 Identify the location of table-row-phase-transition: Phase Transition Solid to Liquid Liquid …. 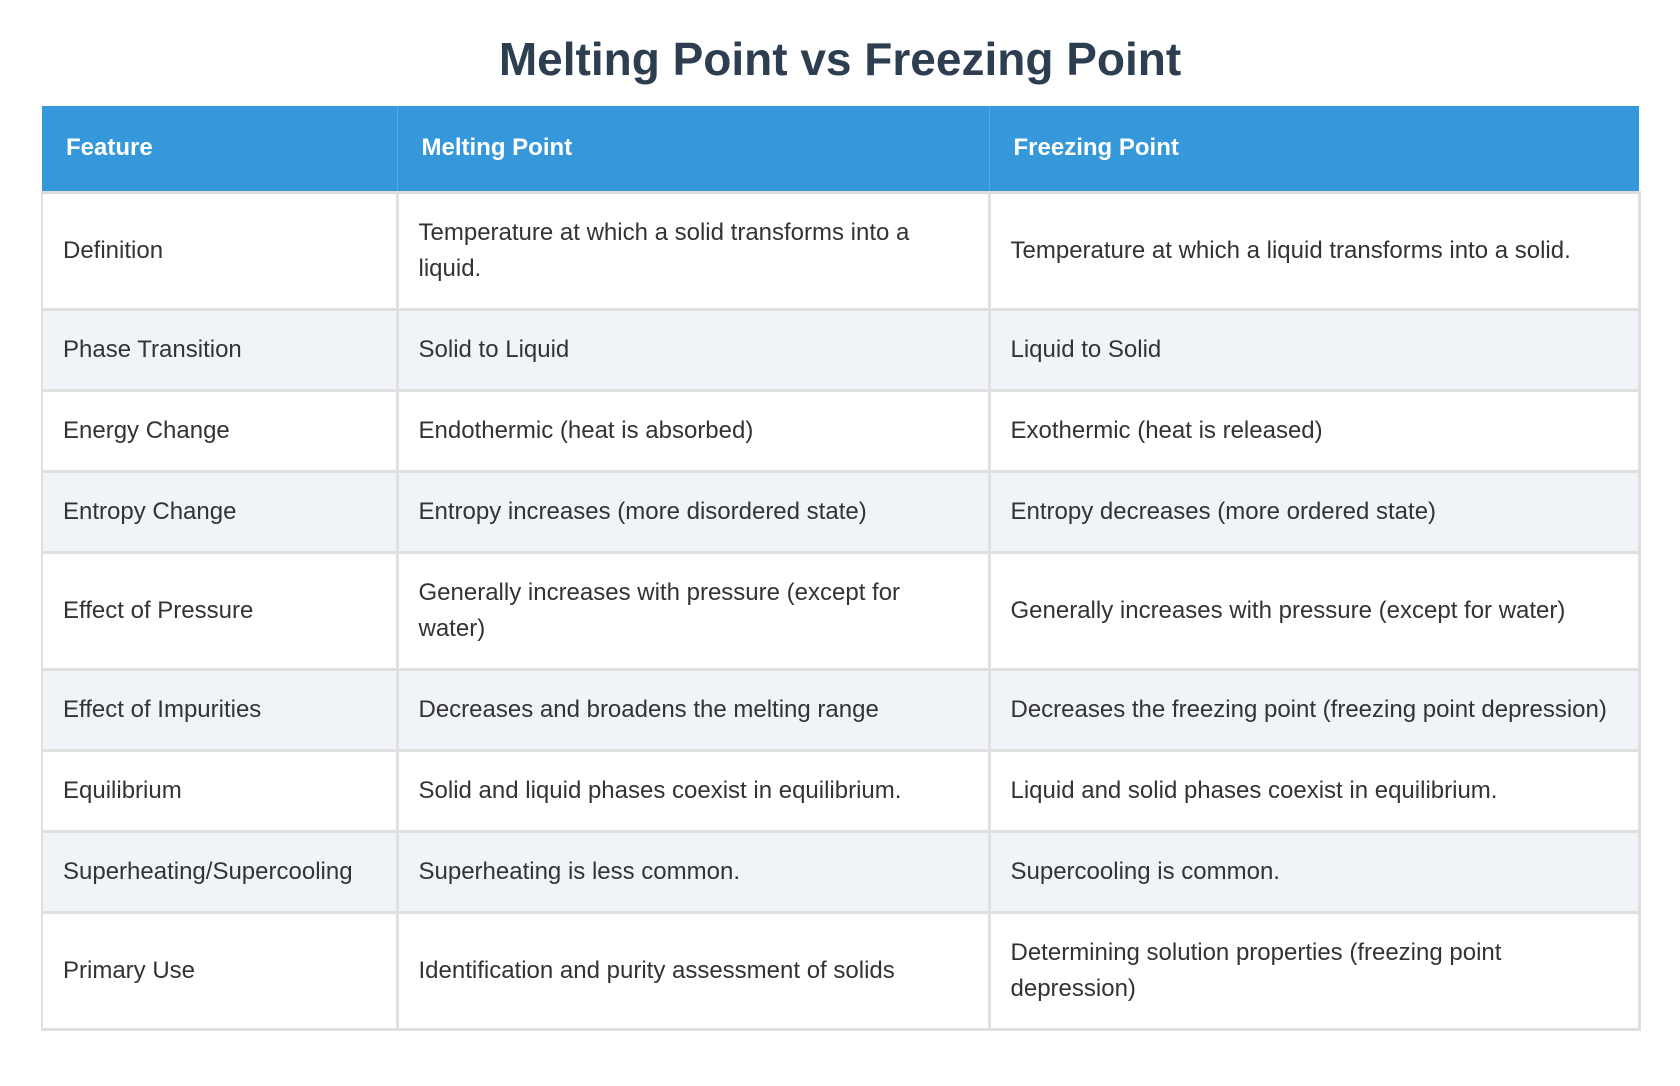
(841, 349).